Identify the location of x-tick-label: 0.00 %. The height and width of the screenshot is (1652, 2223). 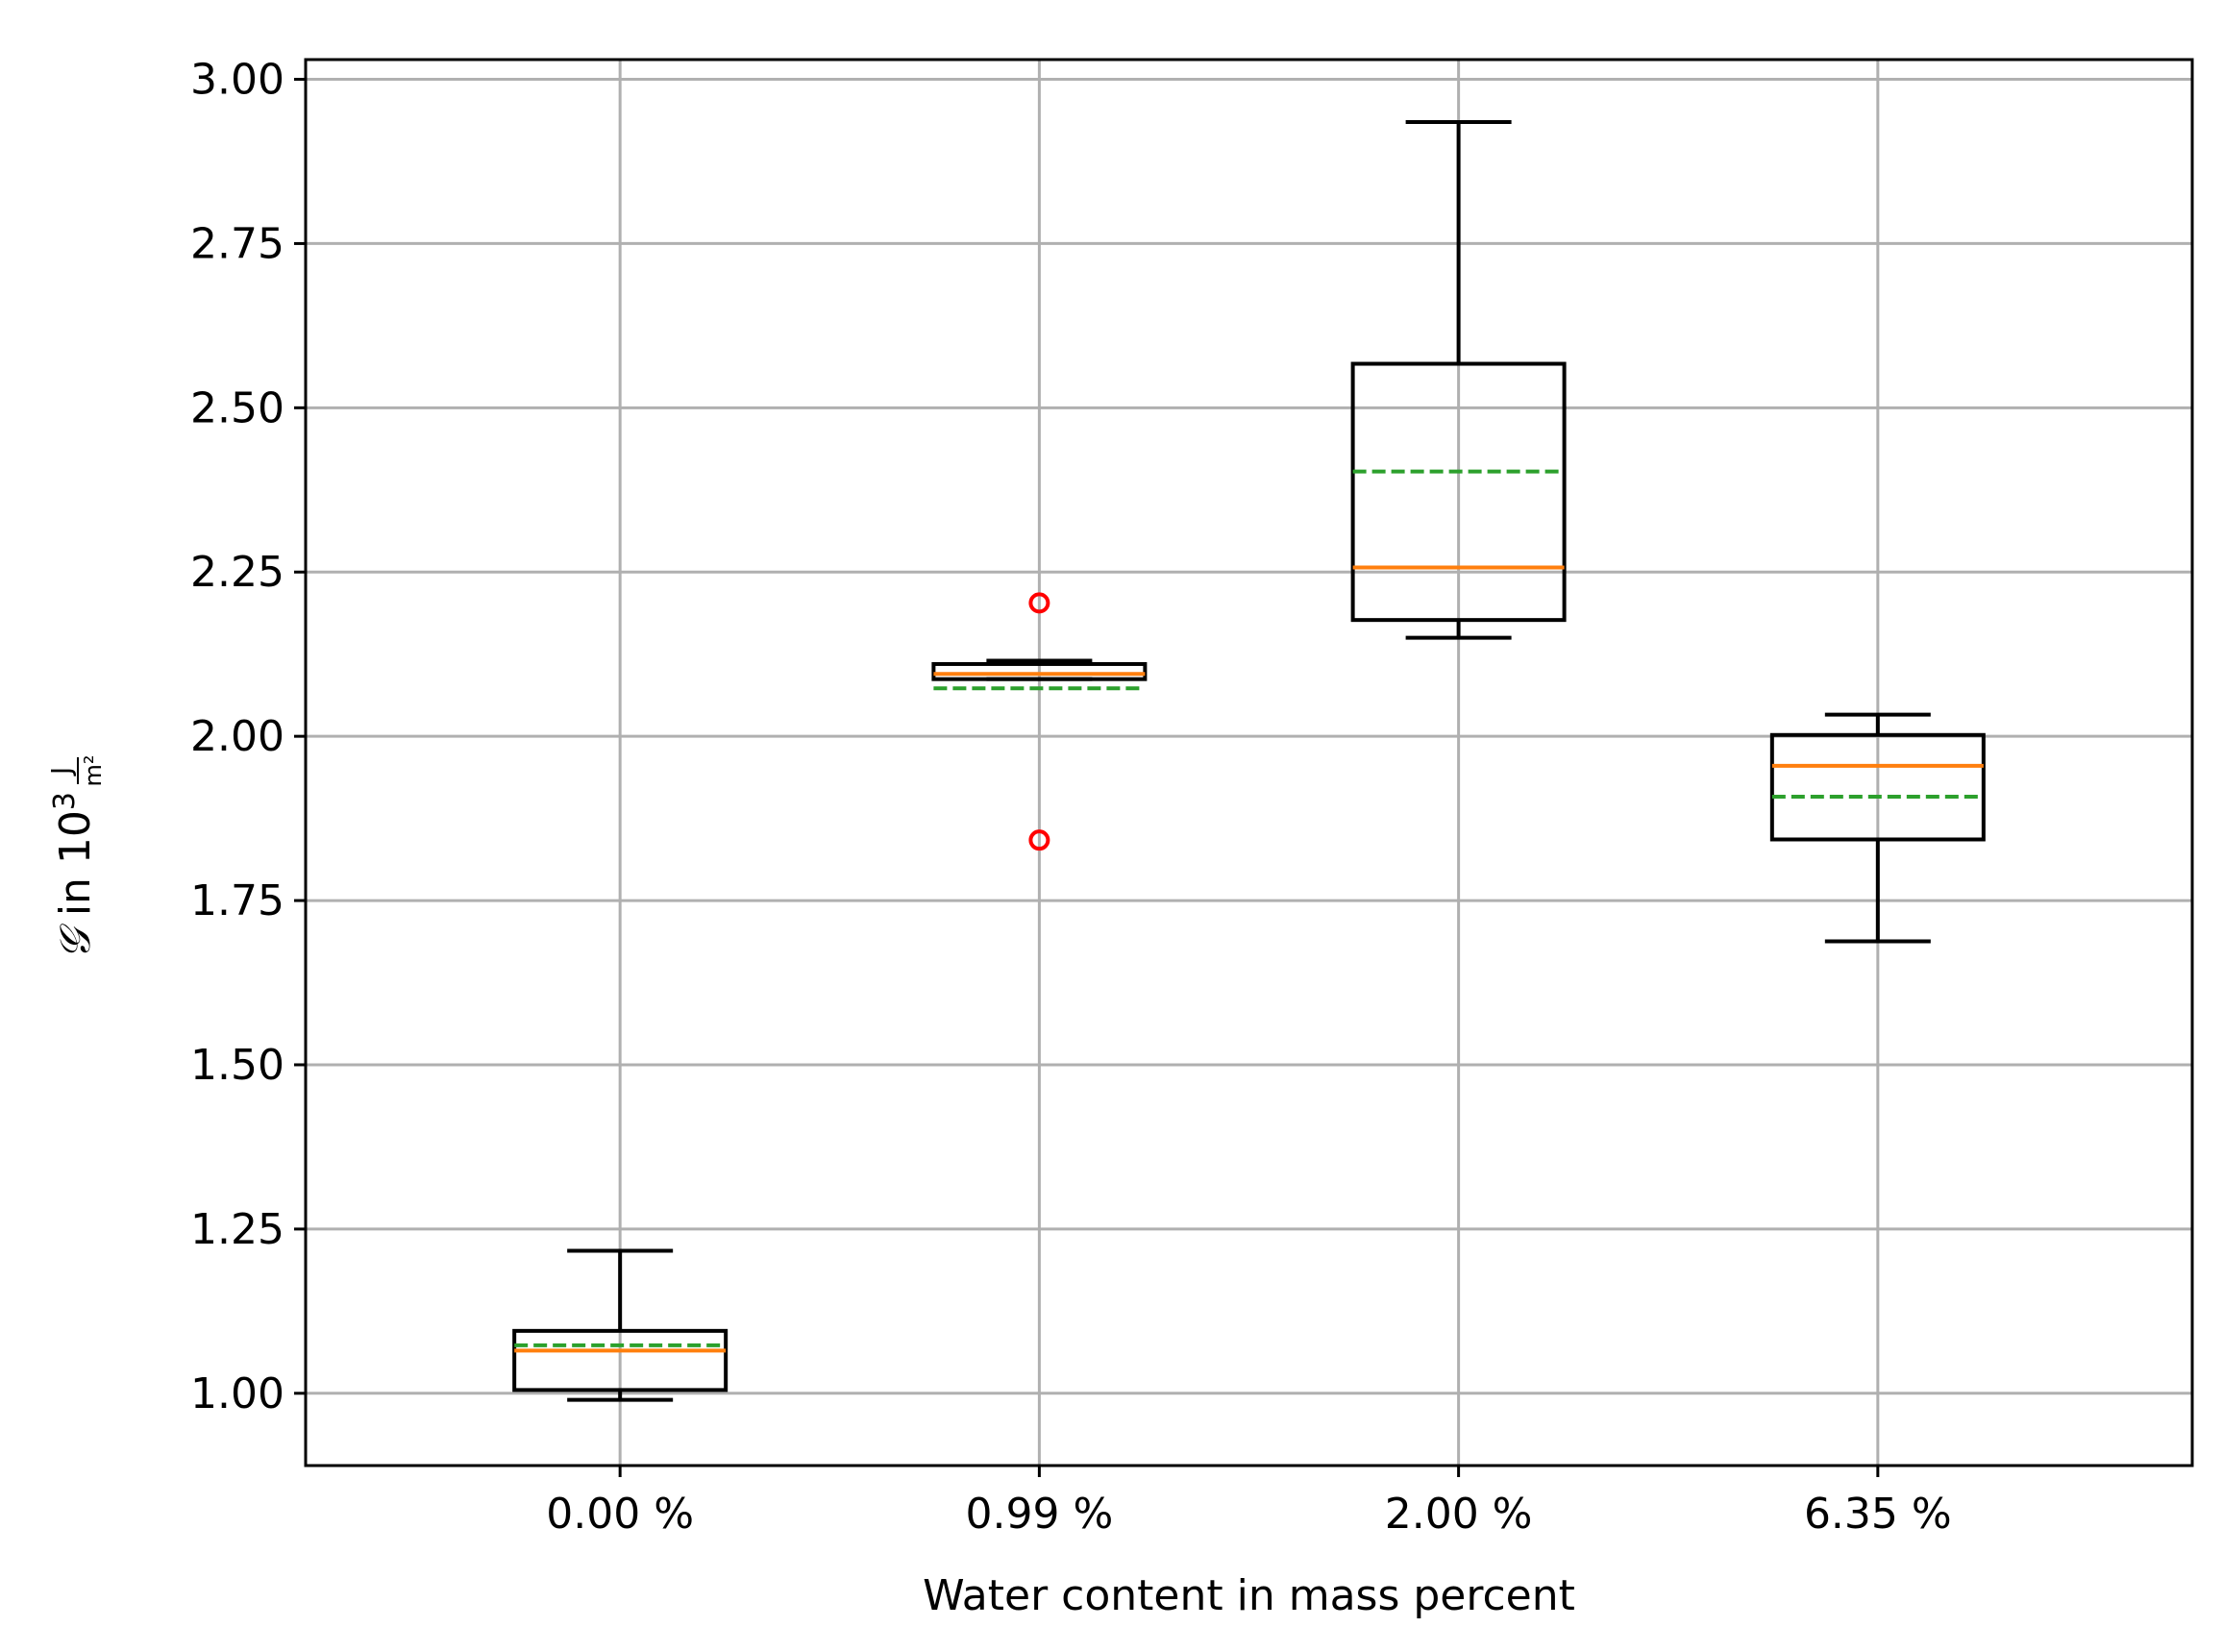
(620, 1514).